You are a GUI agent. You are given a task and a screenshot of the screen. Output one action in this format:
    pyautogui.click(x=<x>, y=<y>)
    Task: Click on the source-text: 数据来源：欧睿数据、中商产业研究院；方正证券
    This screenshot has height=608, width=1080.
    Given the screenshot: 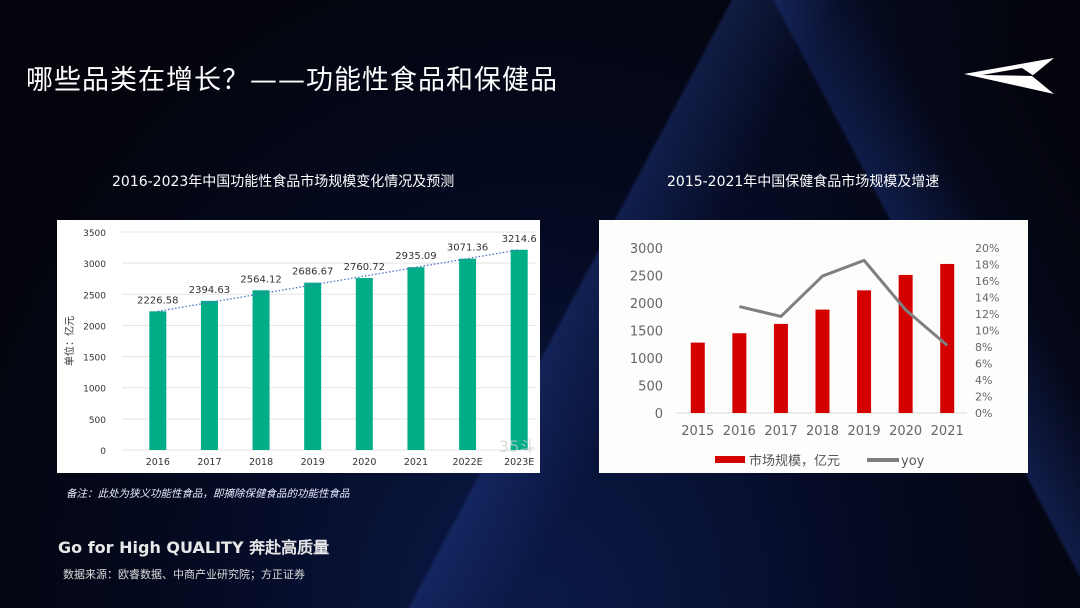 What is the action you would take?
    pyautogui.click(x=184, y=574)
    